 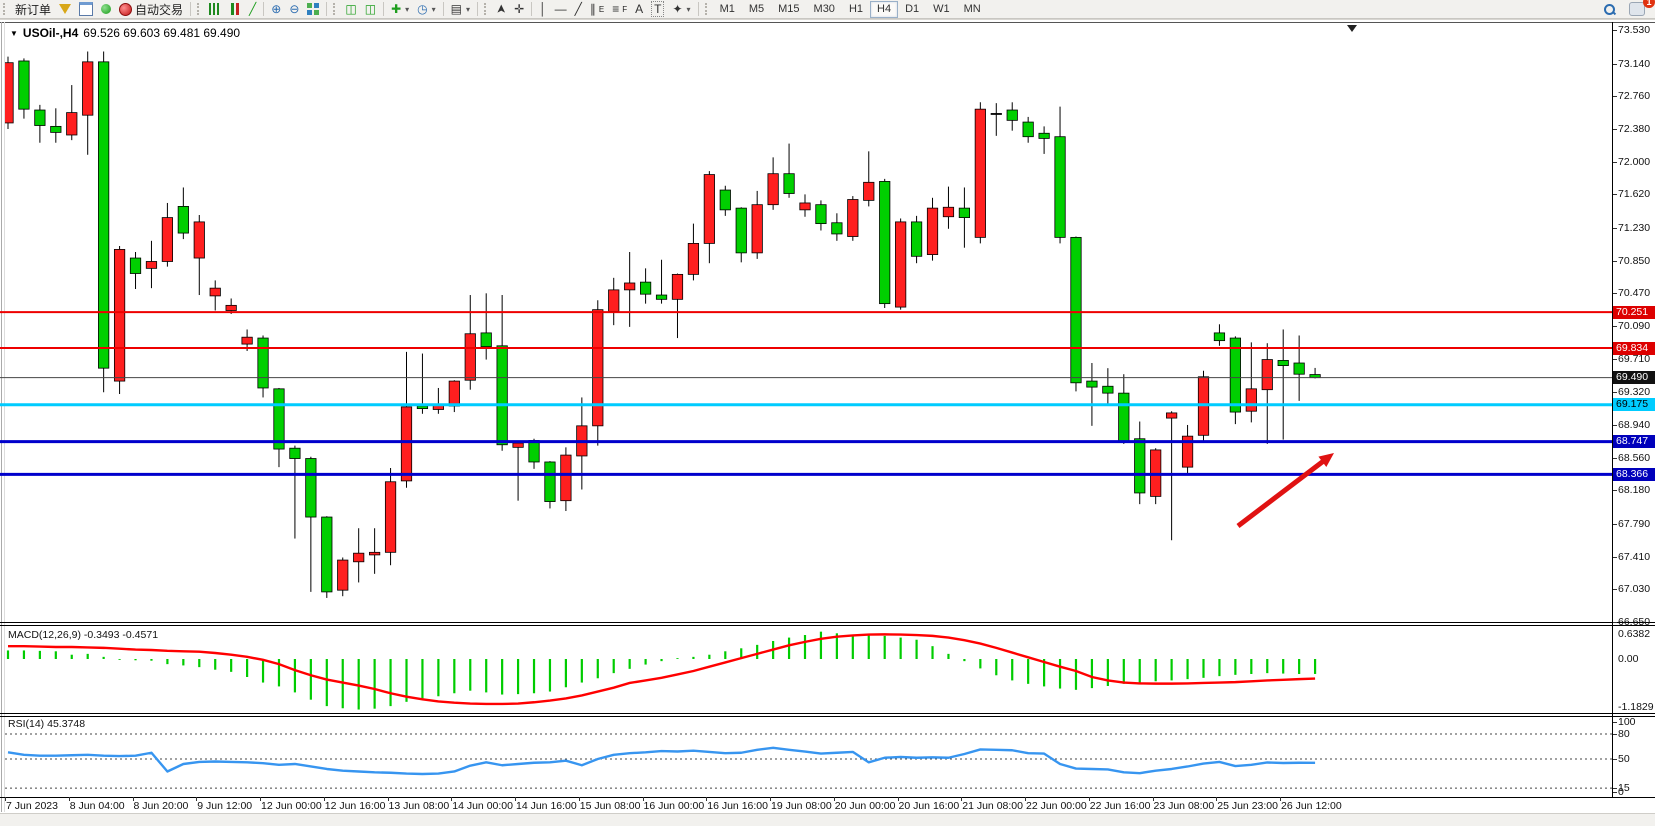 What do you see at coordinates (1634, 312) in the screenshot?
I see `price-level-label: 70.251` at bounding box center [1634, 312].